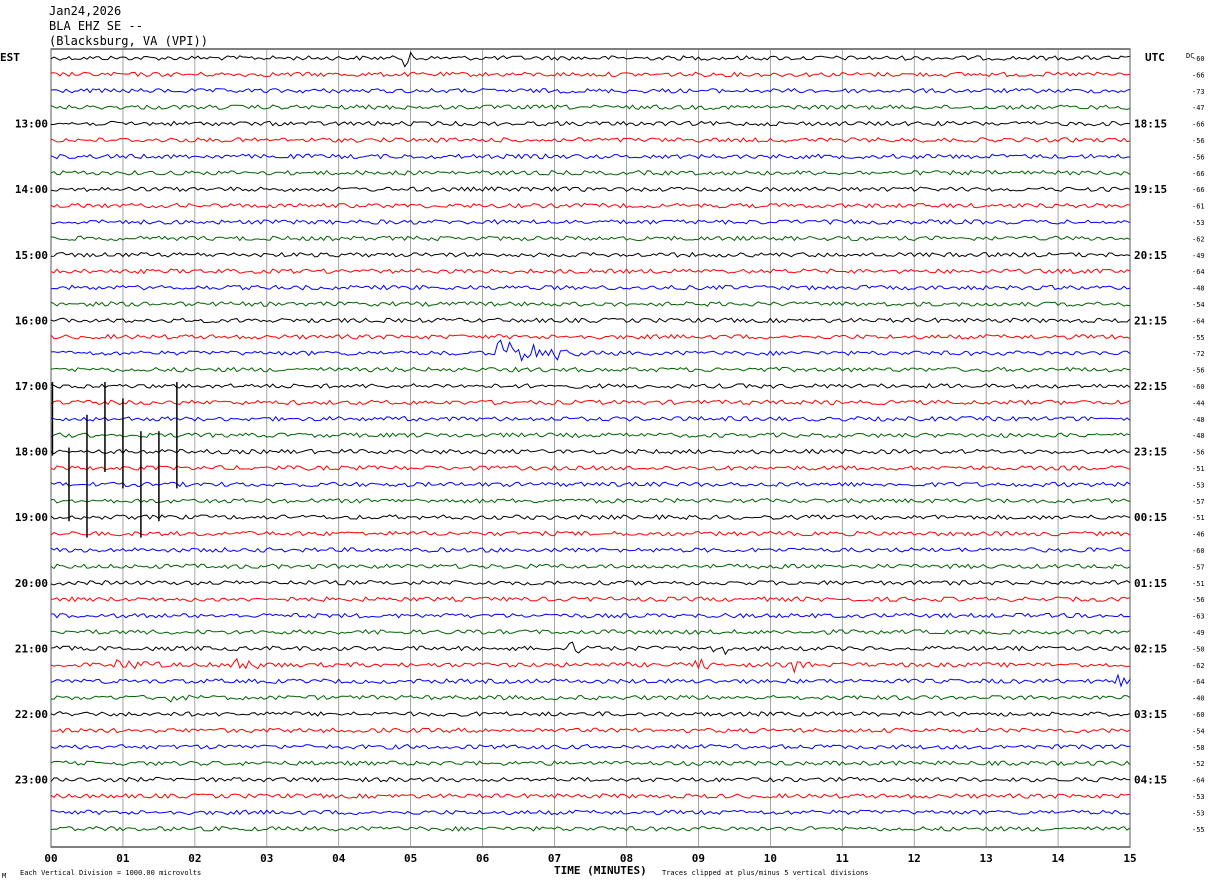  I want to click on dc-offset-label: -51, so click(1198, 469).